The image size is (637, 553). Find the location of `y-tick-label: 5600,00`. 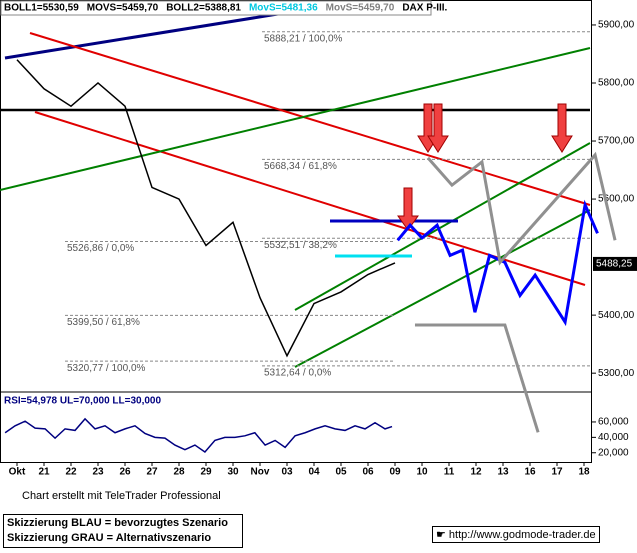

y-tick-label: 5600,00 is located at coordinates (616, 199).